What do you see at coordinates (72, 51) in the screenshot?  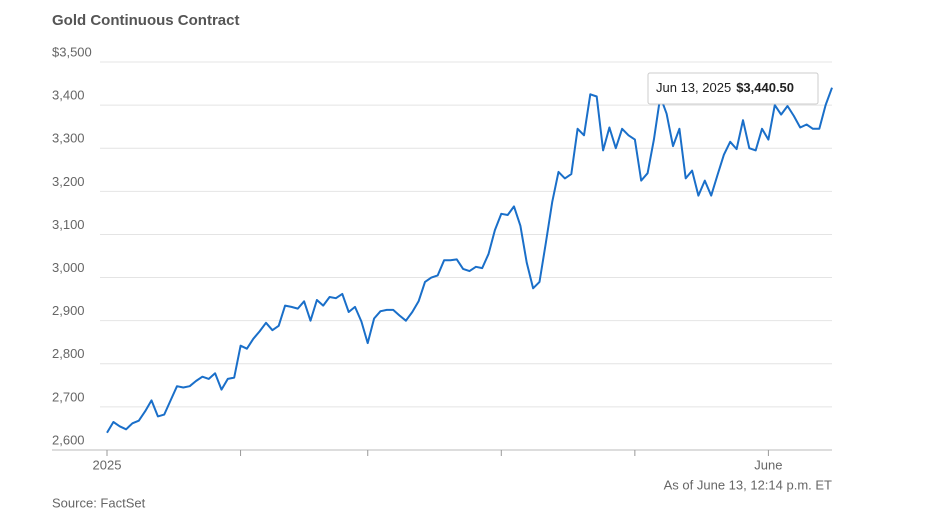 I see `y-tick-label: $3,500` at bounding box center [72, 51].